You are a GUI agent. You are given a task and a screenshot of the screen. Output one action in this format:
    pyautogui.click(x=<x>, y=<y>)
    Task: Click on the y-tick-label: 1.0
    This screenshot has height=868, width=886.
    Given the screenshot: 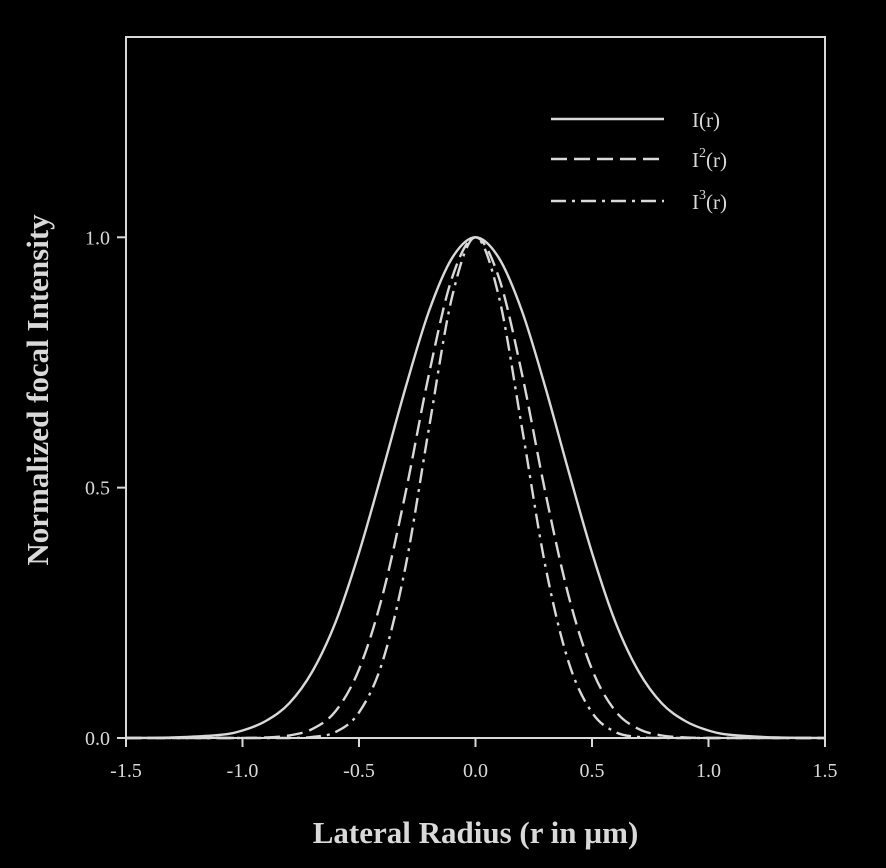 What is the action you would take?
    pyautogui.click(x=97, y=238)
    